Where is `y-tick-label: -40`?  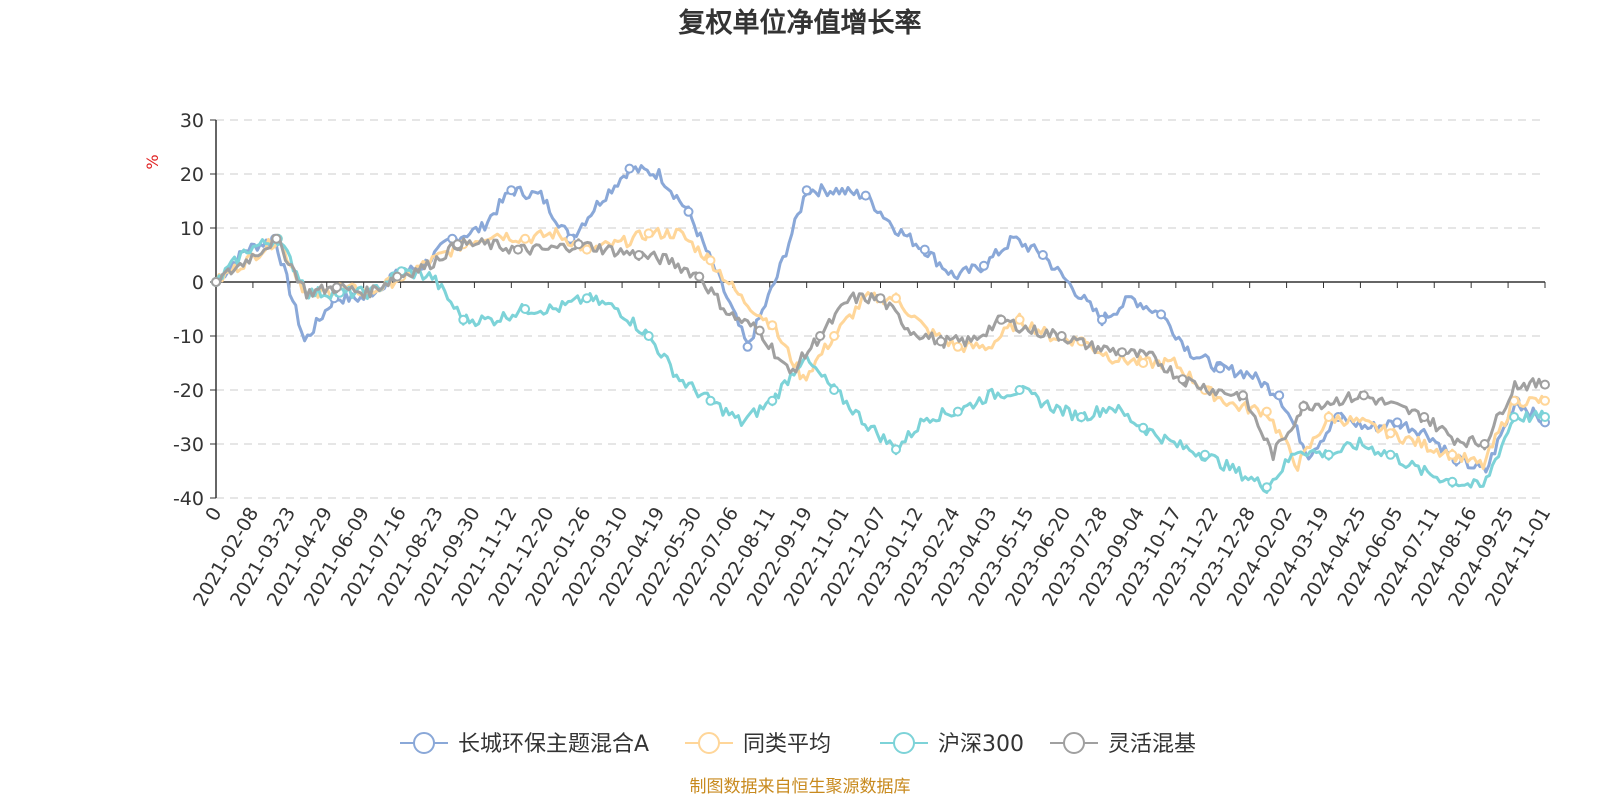
y-tick-label: -40 is located at coordinates (188, 499).